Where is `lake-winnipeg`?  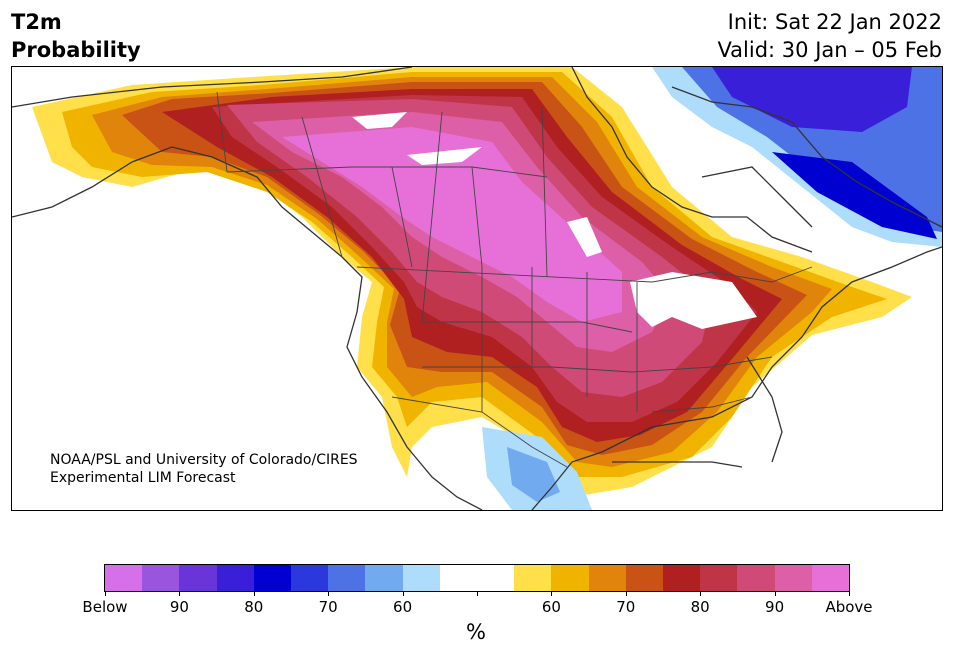 lake-winnipeg is located at coordinates (584, 237).